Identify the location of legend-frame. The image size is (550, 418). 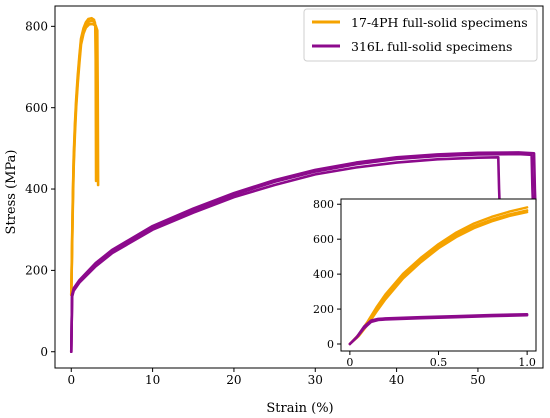
(420, 35).